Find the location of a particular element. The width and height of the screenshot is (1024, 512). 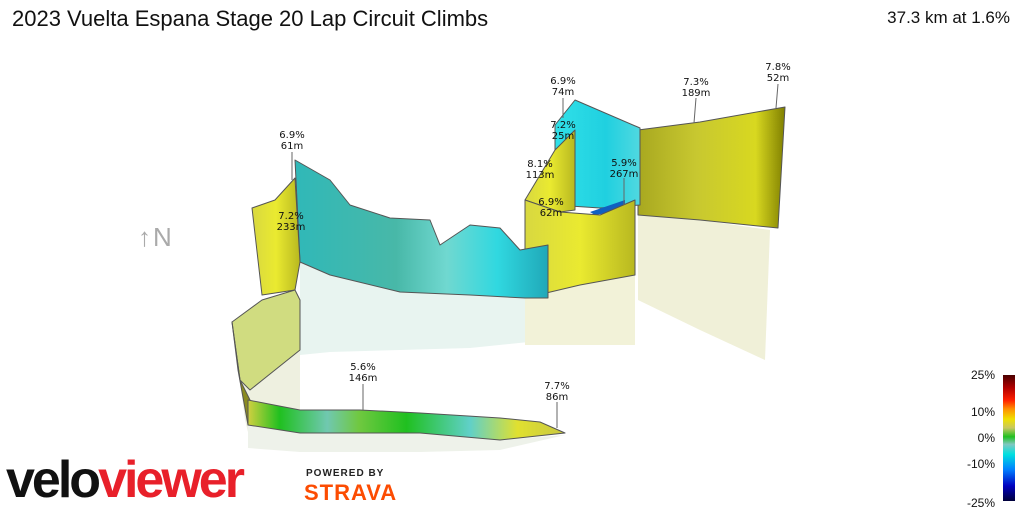

climb-label-gradient: 5.6% is located at coordinates (362, 367).